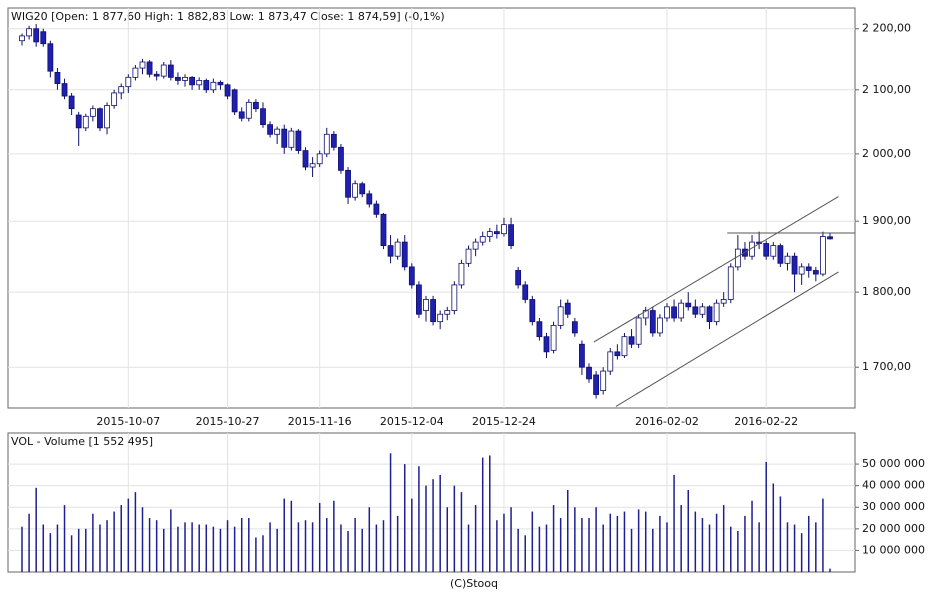 The image size is (948, 597). I want to click on y-tick-label: 2 200,00, so click(886, 28).